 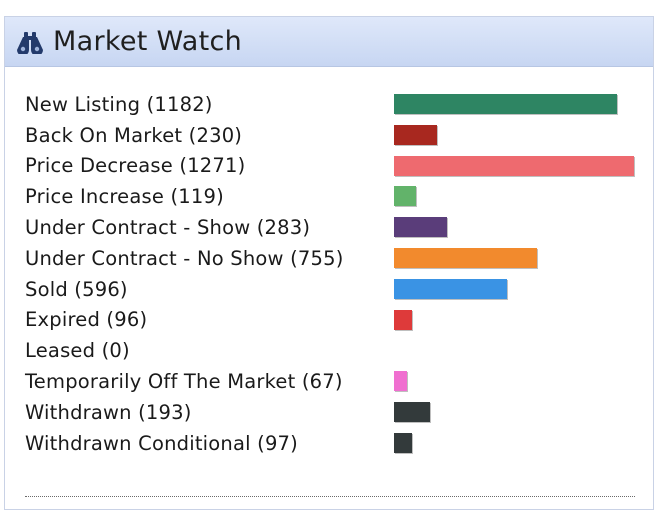 What do you see at coordinates (329, 196) in the screenshot?
I see `status-row: Price Increase (119)` at bounding box center [329, 196].